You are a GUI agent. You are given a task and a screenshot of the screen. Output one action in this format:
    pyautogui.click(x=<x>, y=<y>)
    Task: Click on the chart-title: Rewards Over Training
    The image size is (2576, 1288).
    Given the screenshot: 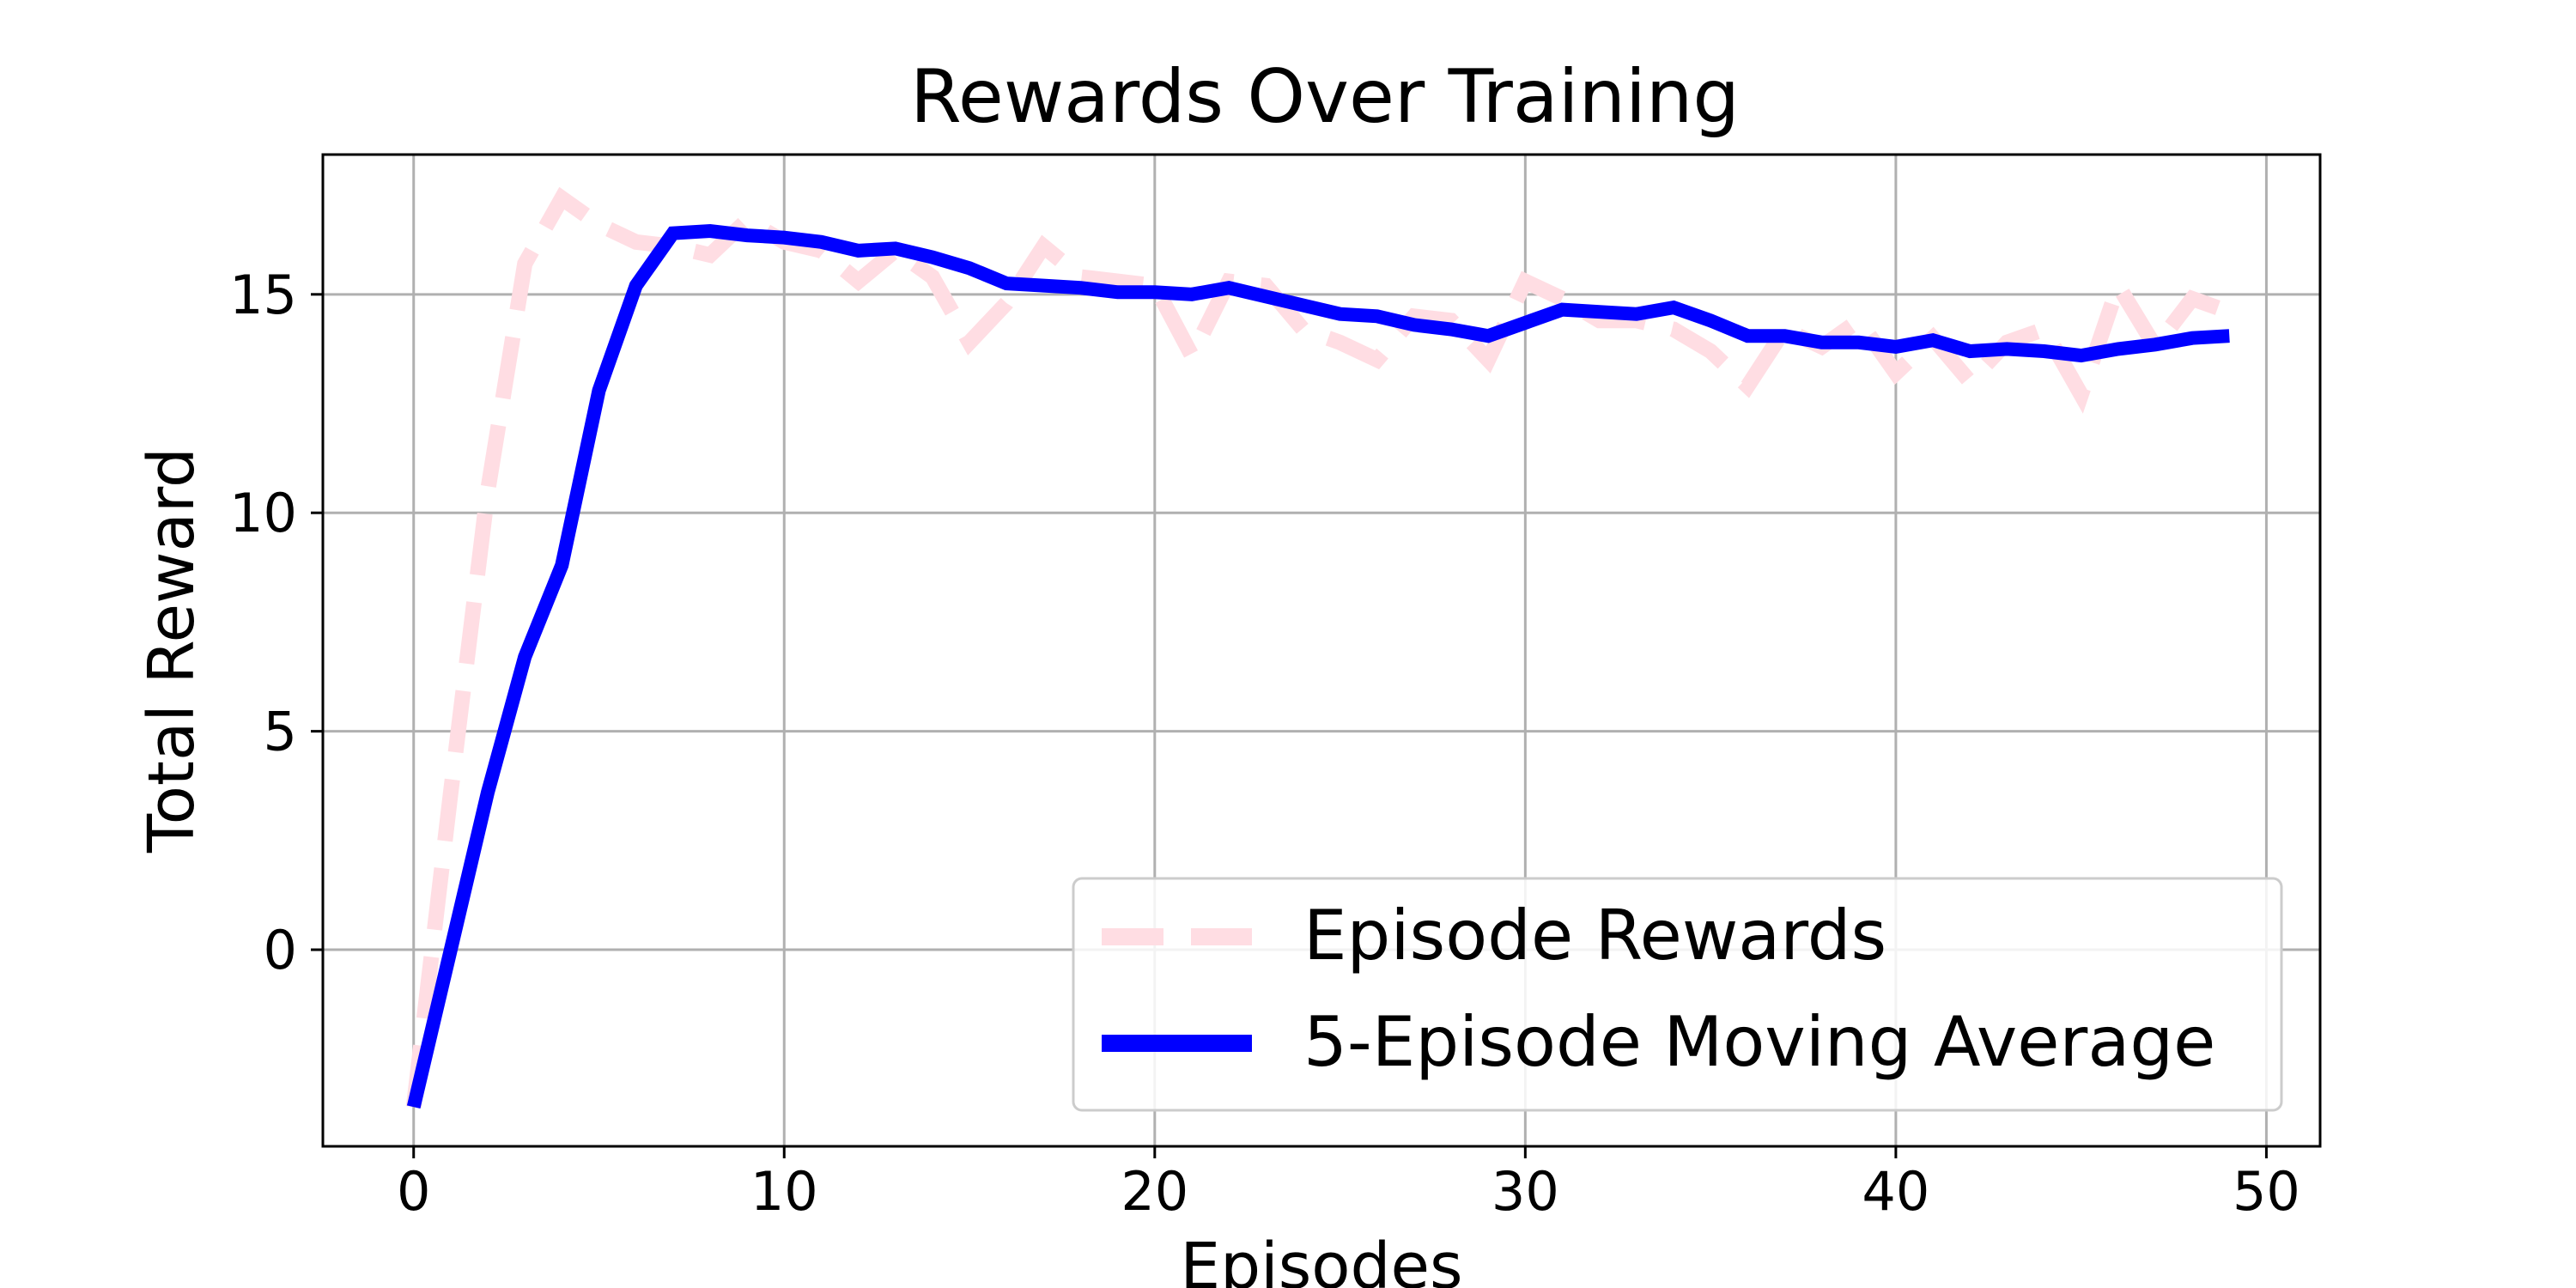 What is the action you would take?
    pyautogui.click(x=1325, y=97)
    